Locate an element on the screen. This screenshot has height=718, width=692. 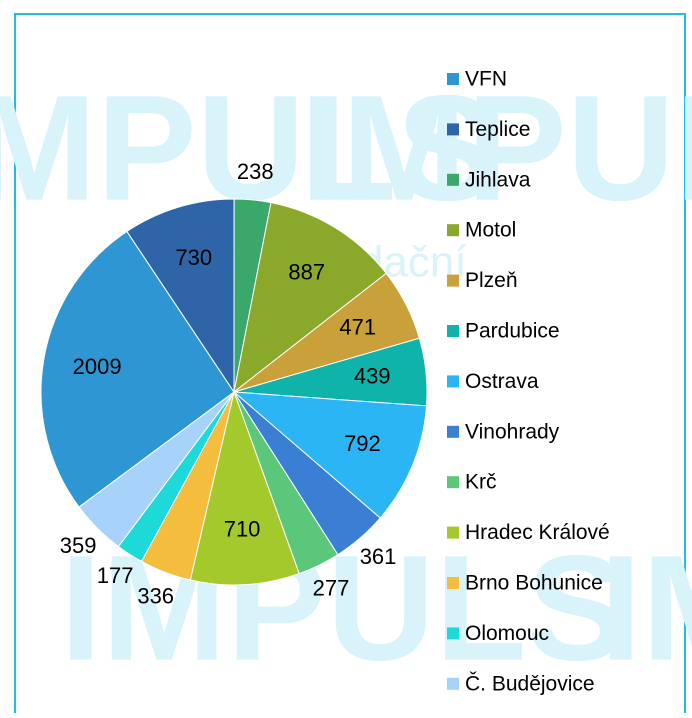
data-label: 361 is located at coordinates (378, 556).